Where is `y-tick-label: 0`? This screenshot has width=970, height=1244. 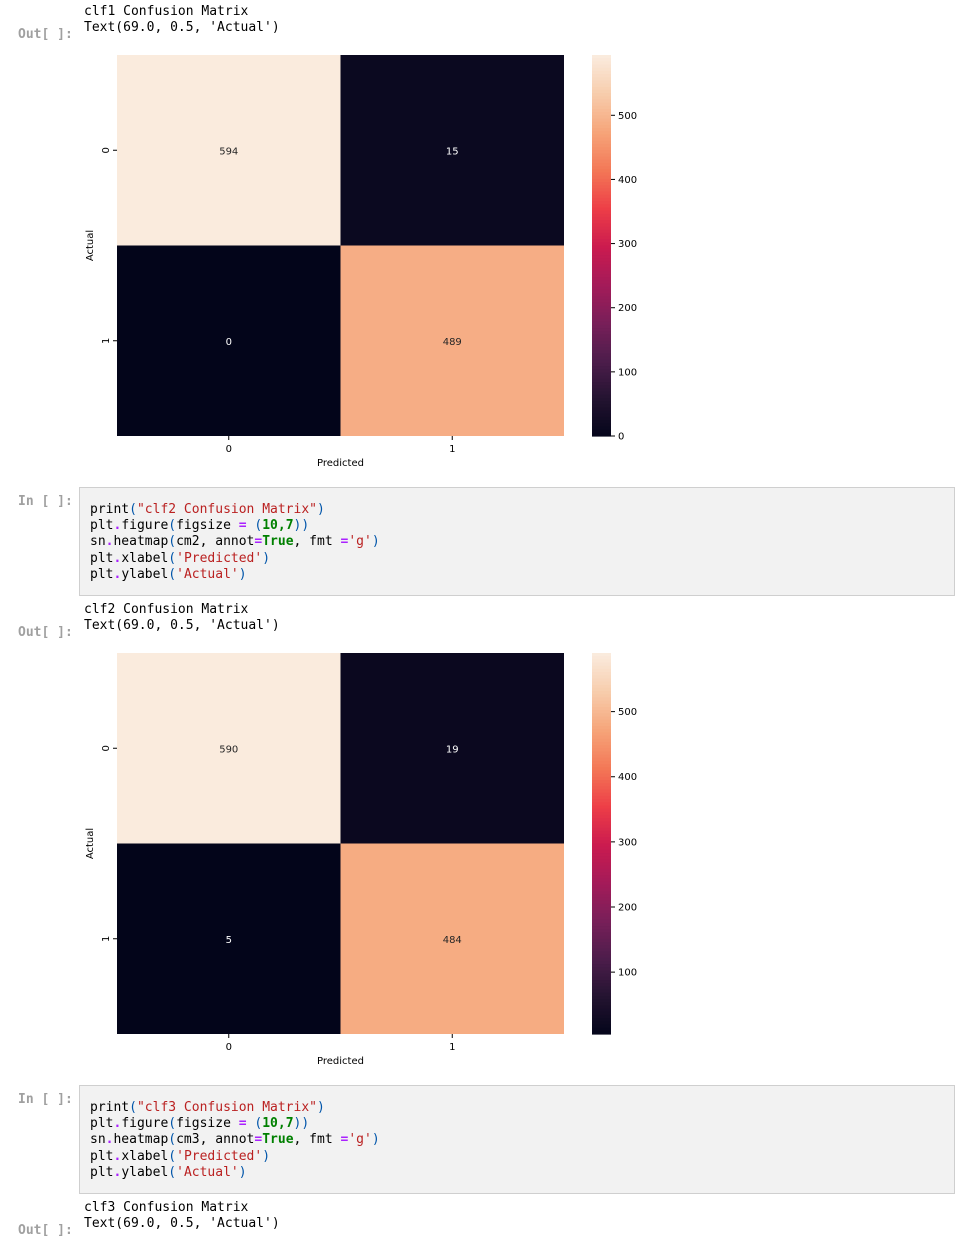 y-tick-label: 0 is located at coordinates (106, 748).